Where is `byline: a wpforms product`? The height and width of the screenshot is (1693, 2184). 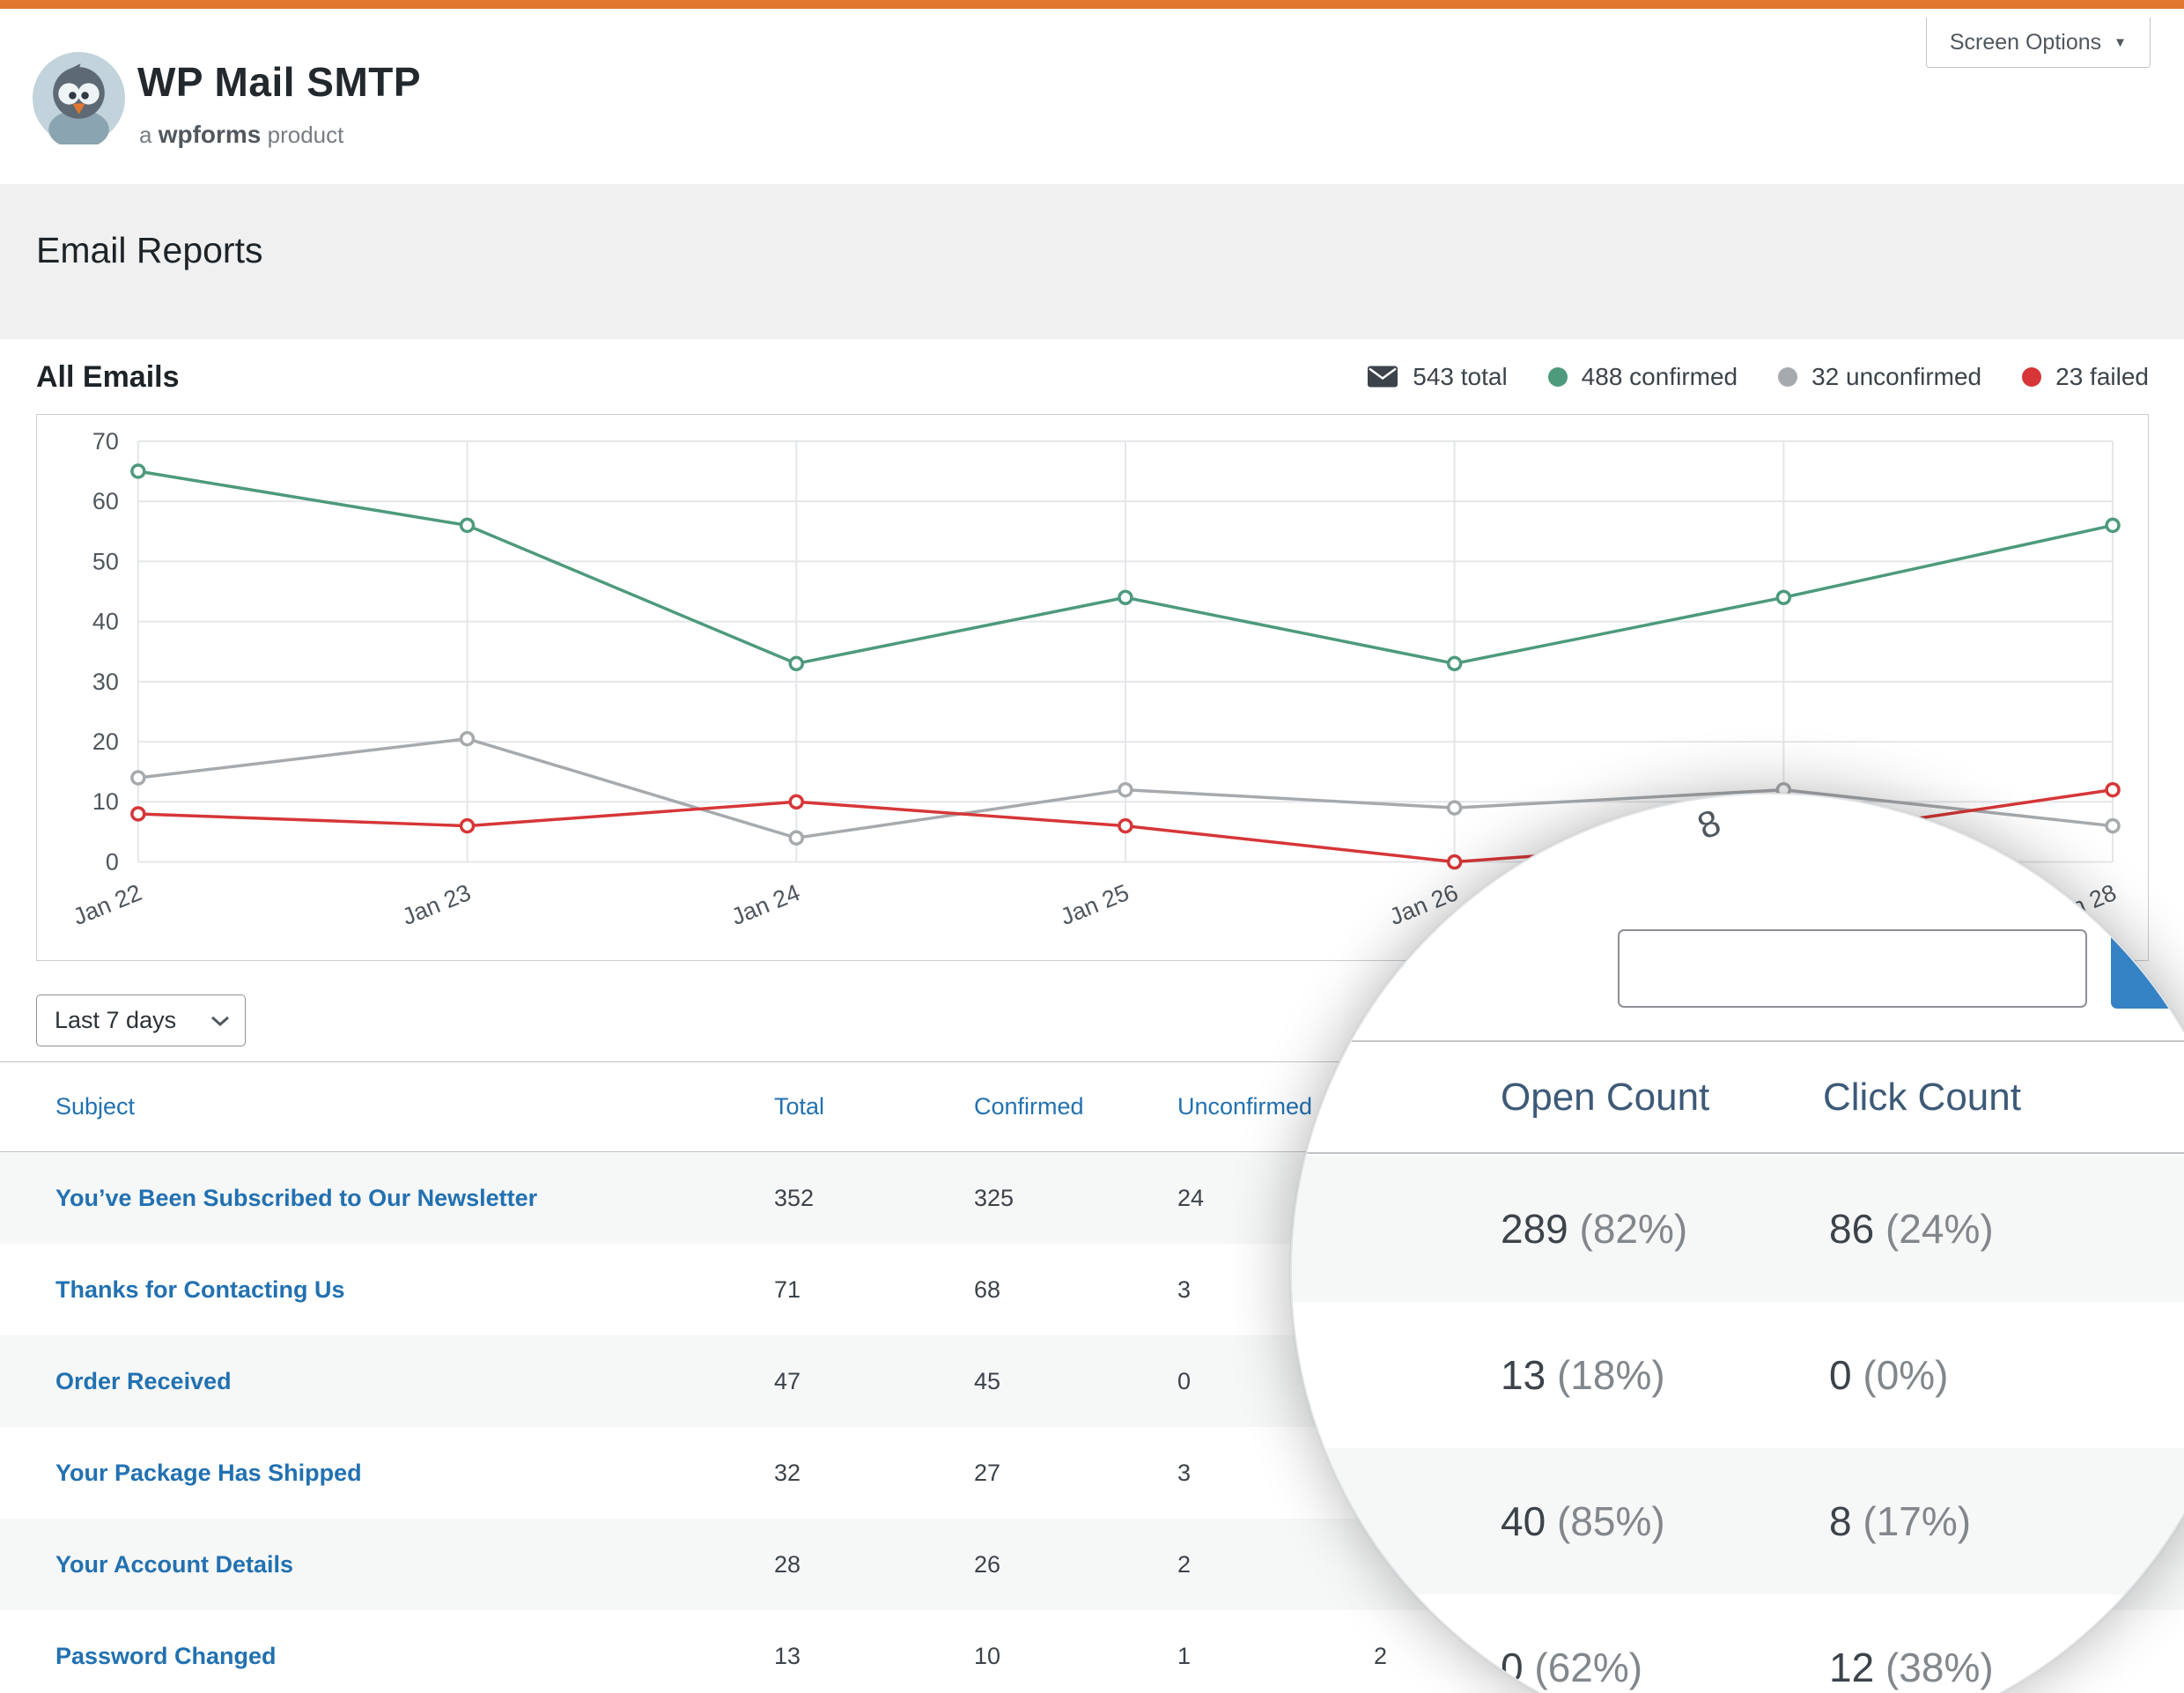 byline: a wpforms product is located at coordinates (241, 135).